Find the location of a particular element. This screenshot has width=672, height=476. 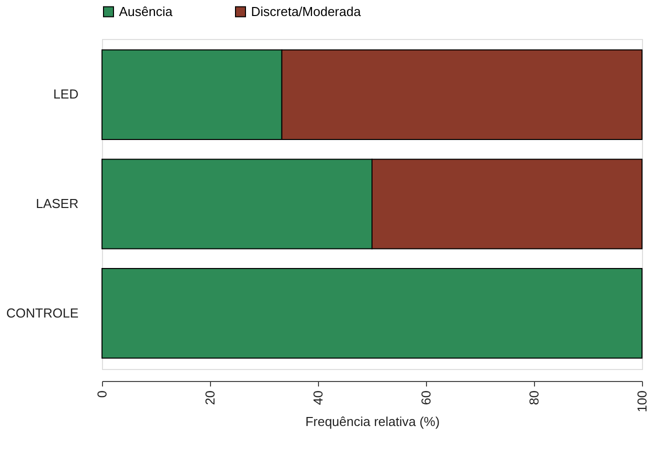

x-tick-label: 20 is located at coordinates (210, 397).